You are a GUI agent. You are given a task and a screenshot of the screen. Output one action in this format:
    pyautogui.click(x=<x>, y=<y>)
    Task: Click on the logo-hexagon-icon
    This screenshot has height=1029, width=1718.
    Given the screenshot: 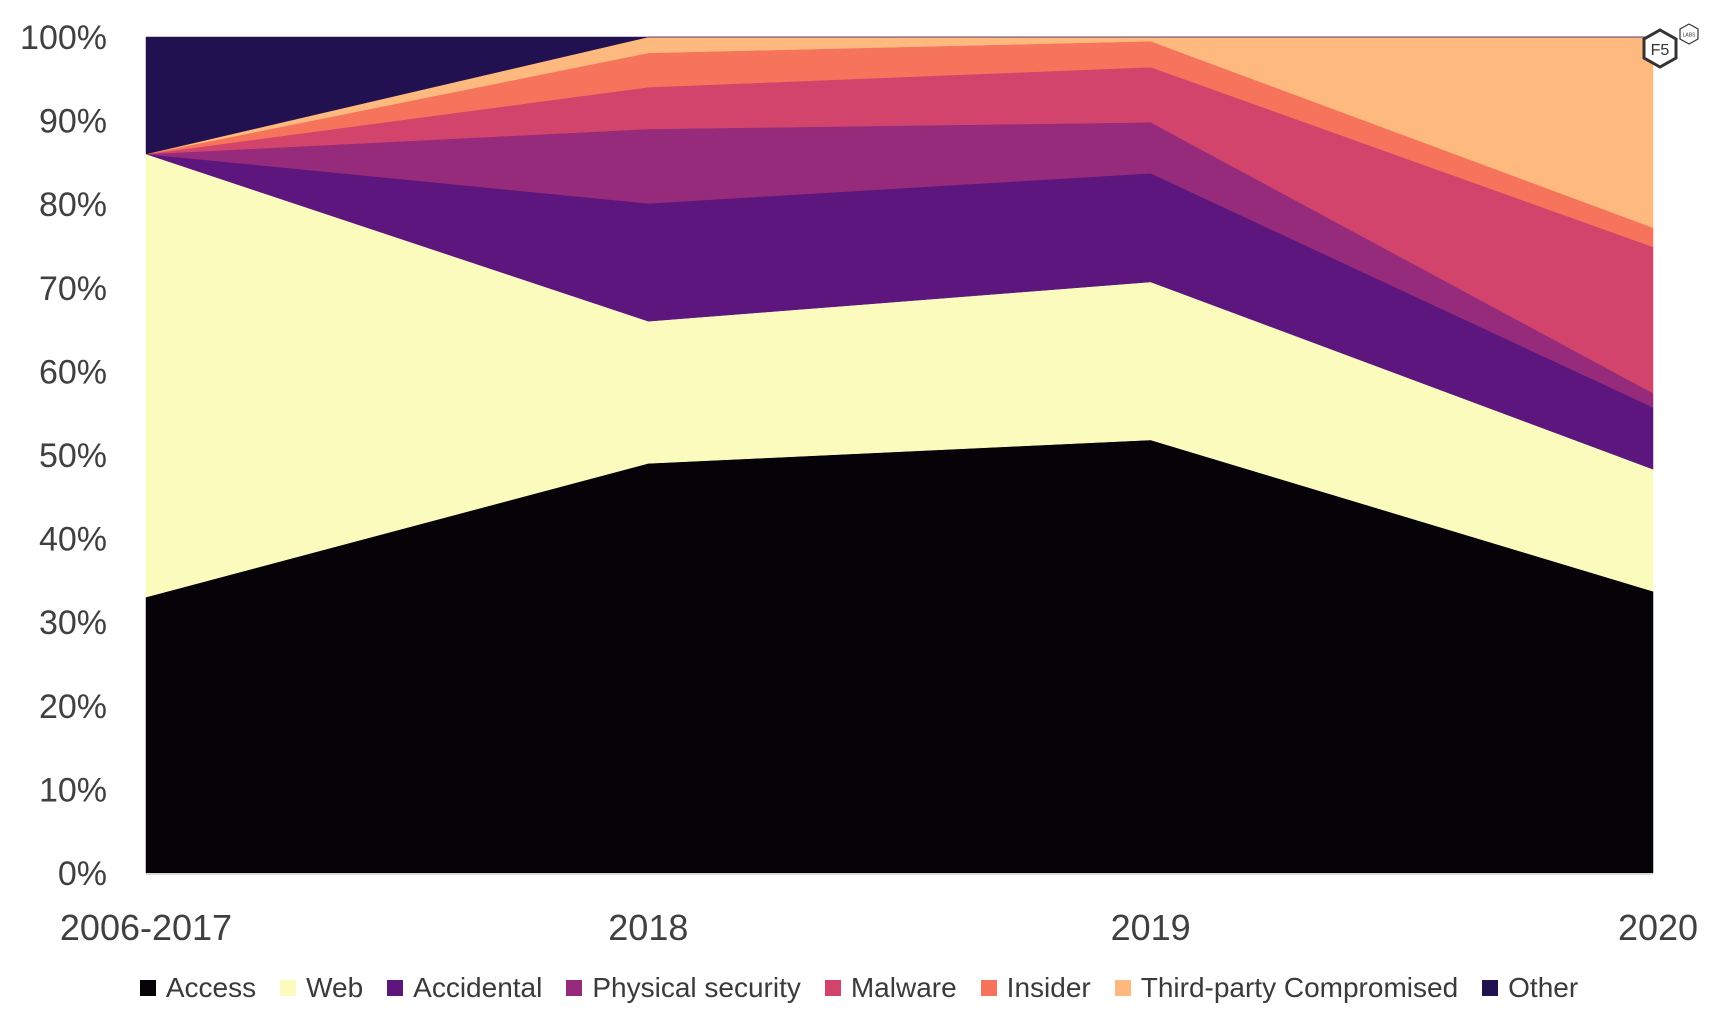 What is the action you would take?
    pyautogui.click(x=1660, y=48)
    